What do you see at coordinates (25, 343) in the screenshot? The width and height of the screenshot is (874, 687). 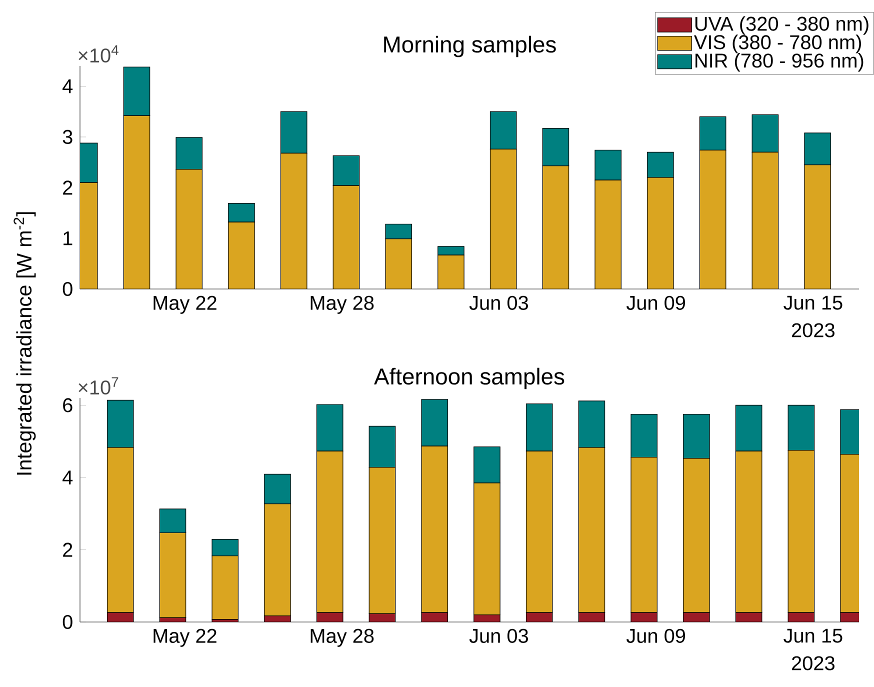 I see `y-axis-title: Integrated irradiance [W m$^{-2}$]` at bounding box center [25, 343].